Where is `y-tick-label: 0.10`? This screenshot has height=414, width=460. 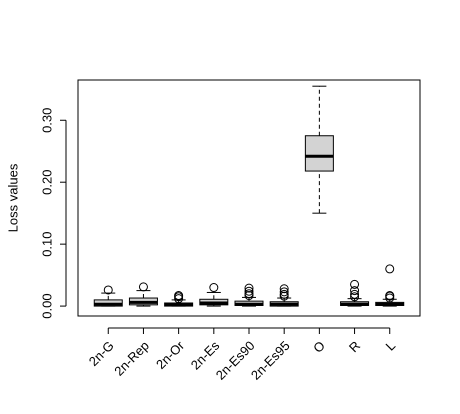 y-tick-label: 0.10 is located at coordinates (46, 243).